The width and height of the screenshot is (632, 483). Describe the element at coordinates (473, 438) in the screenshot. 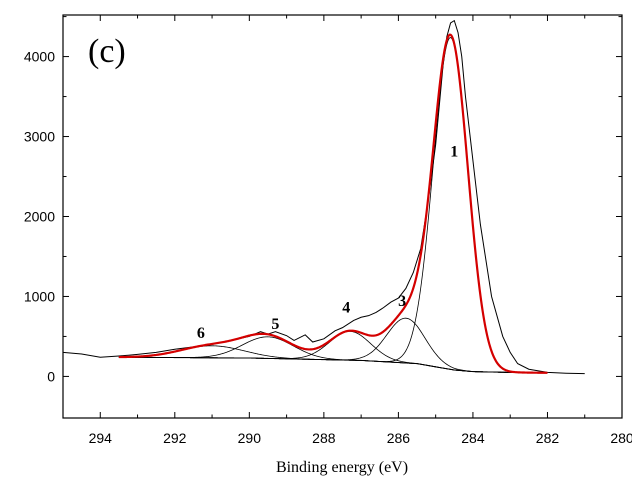

I see `x-tick-label: 284` at that location.